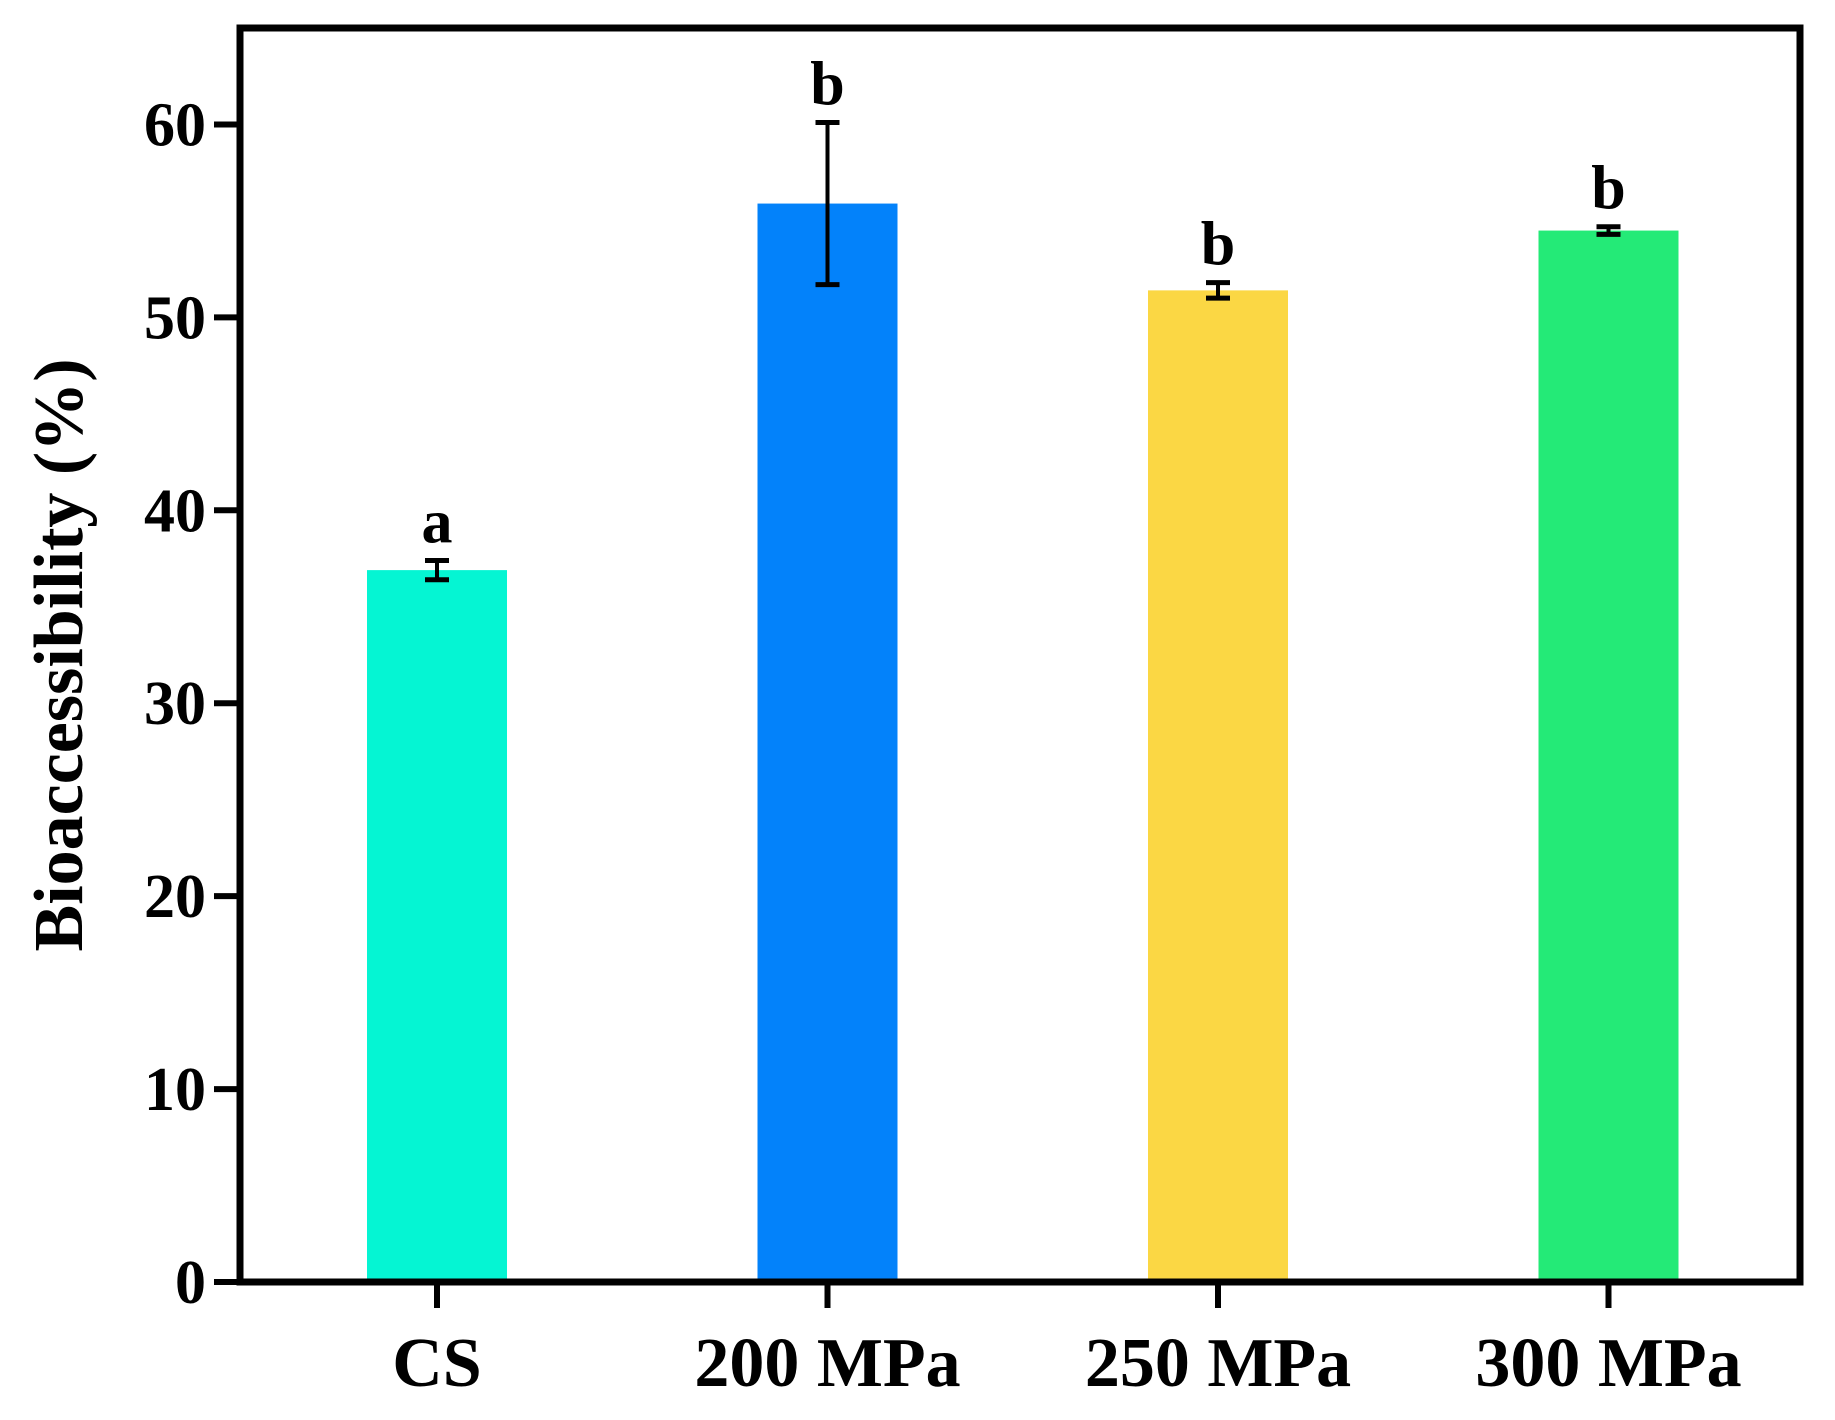 This screenshot has width=1835, height=1420. Describe the element at coordinates (175, 704) in the screenshot. I see `y-tick-label-30: 30` at that location.